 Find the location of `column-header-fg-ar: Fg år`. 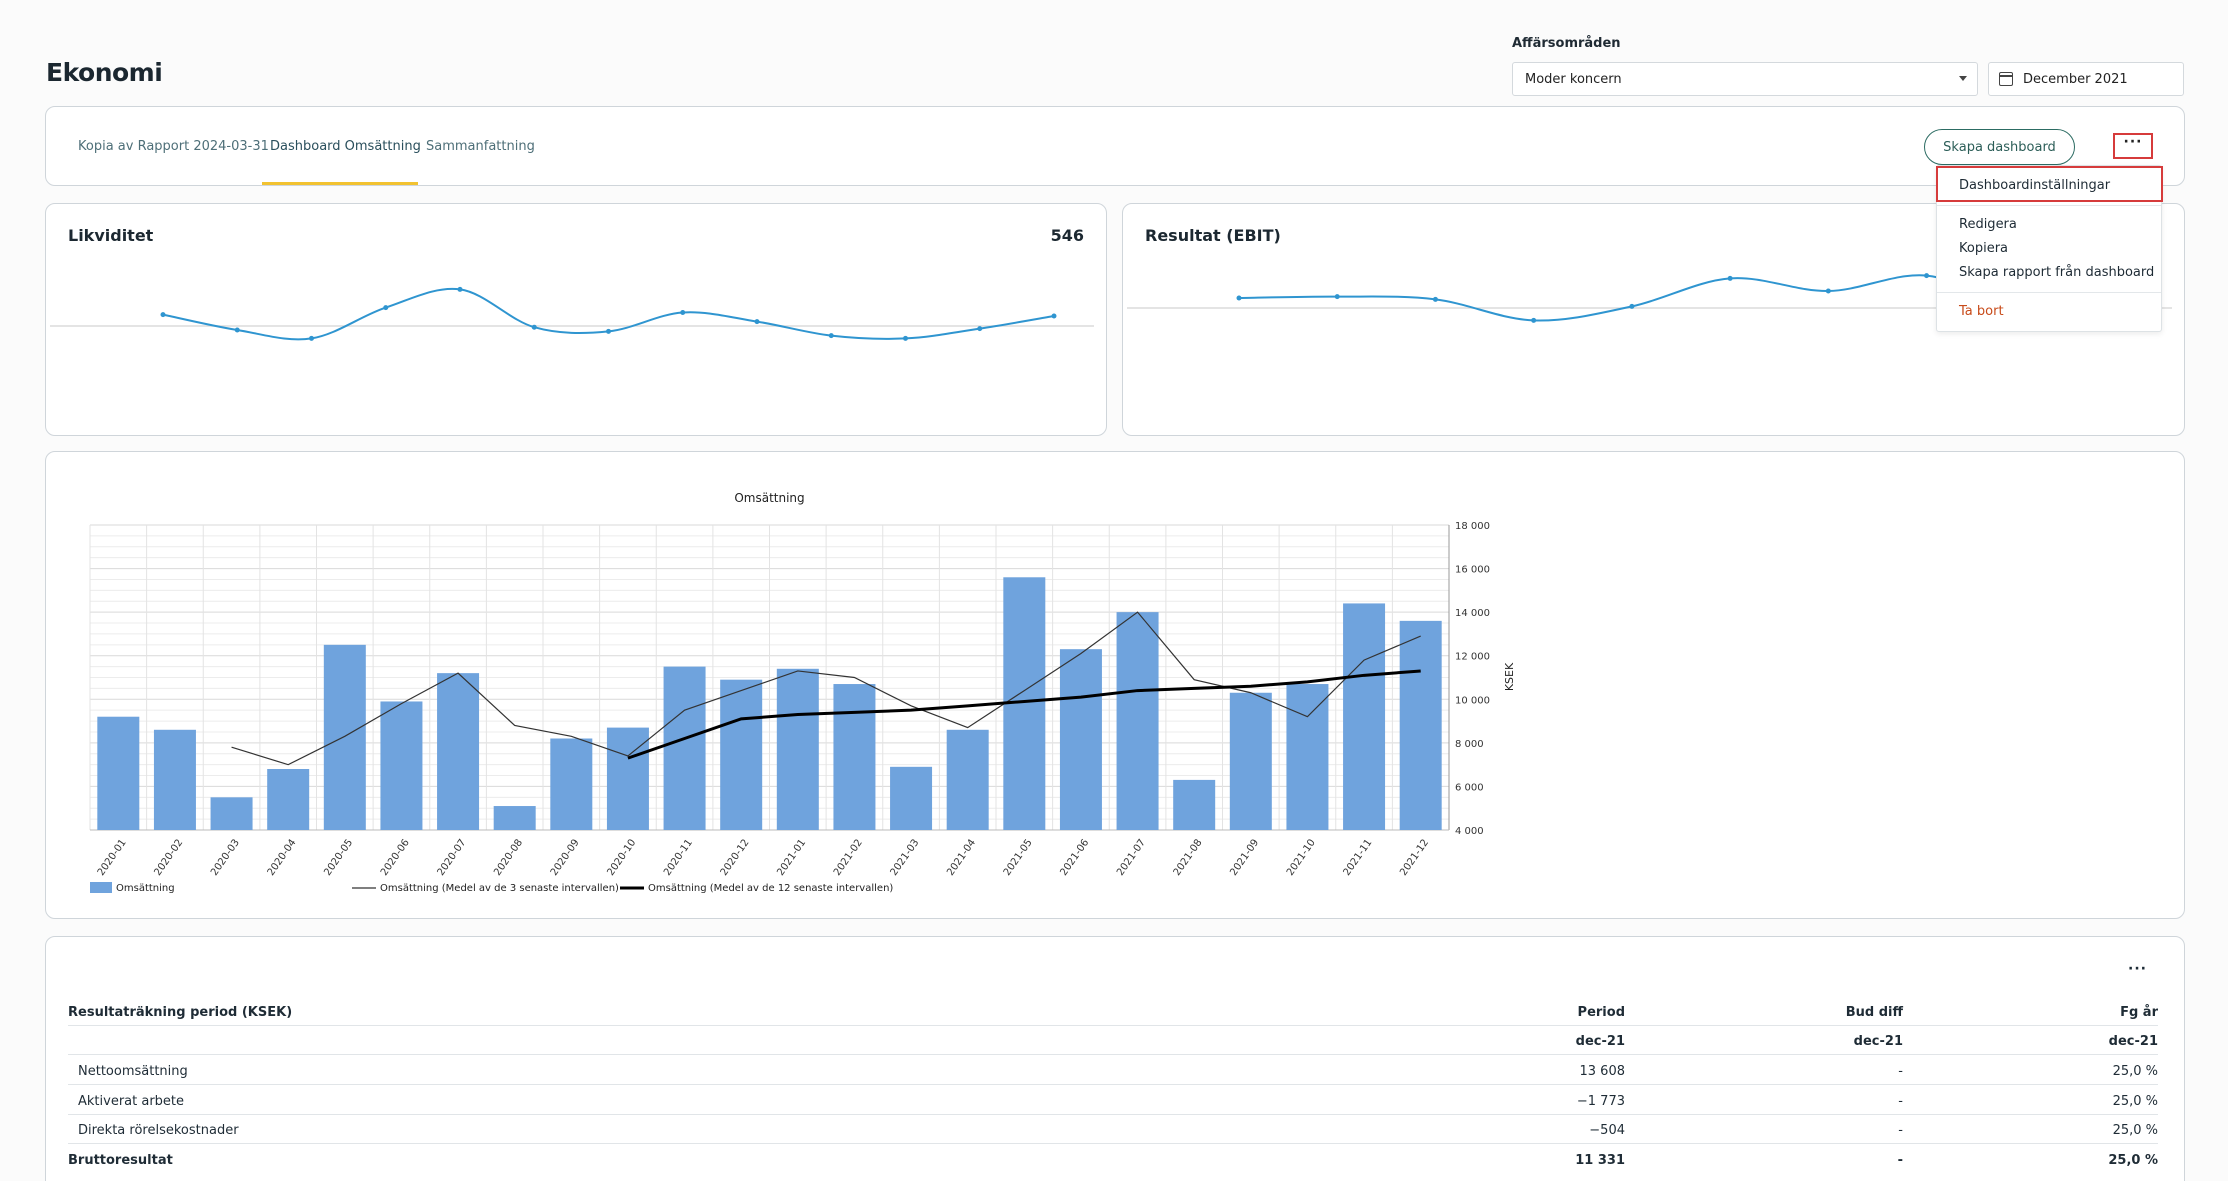

column-header-fg-ar: Fg år is located at coordinates (2139, 1012).